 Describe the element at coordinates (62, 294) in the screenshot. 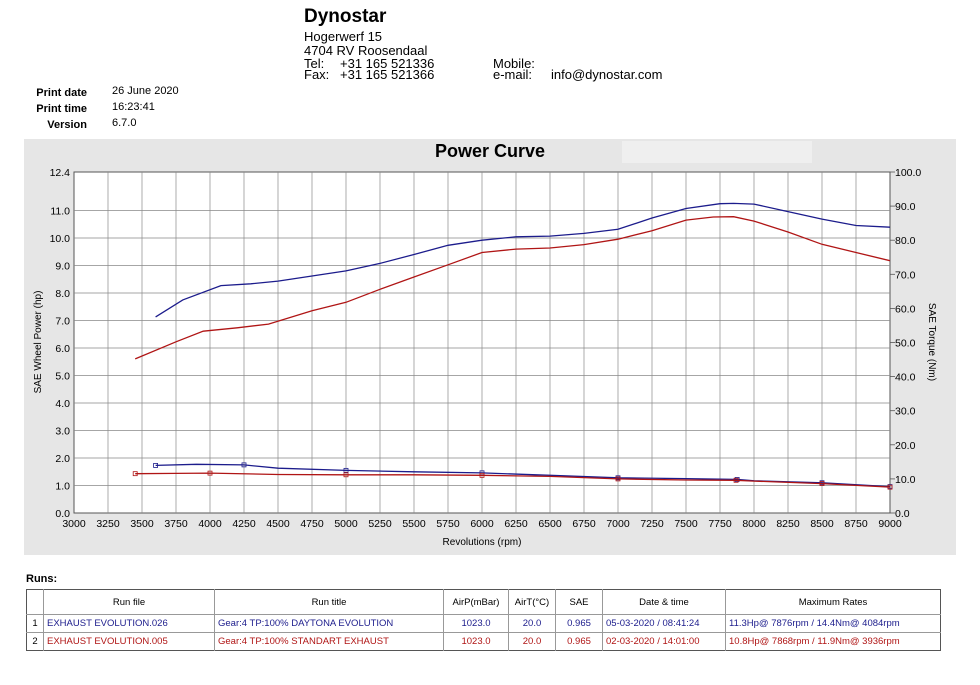

I see `y-tick-label: 8.0` at that location.